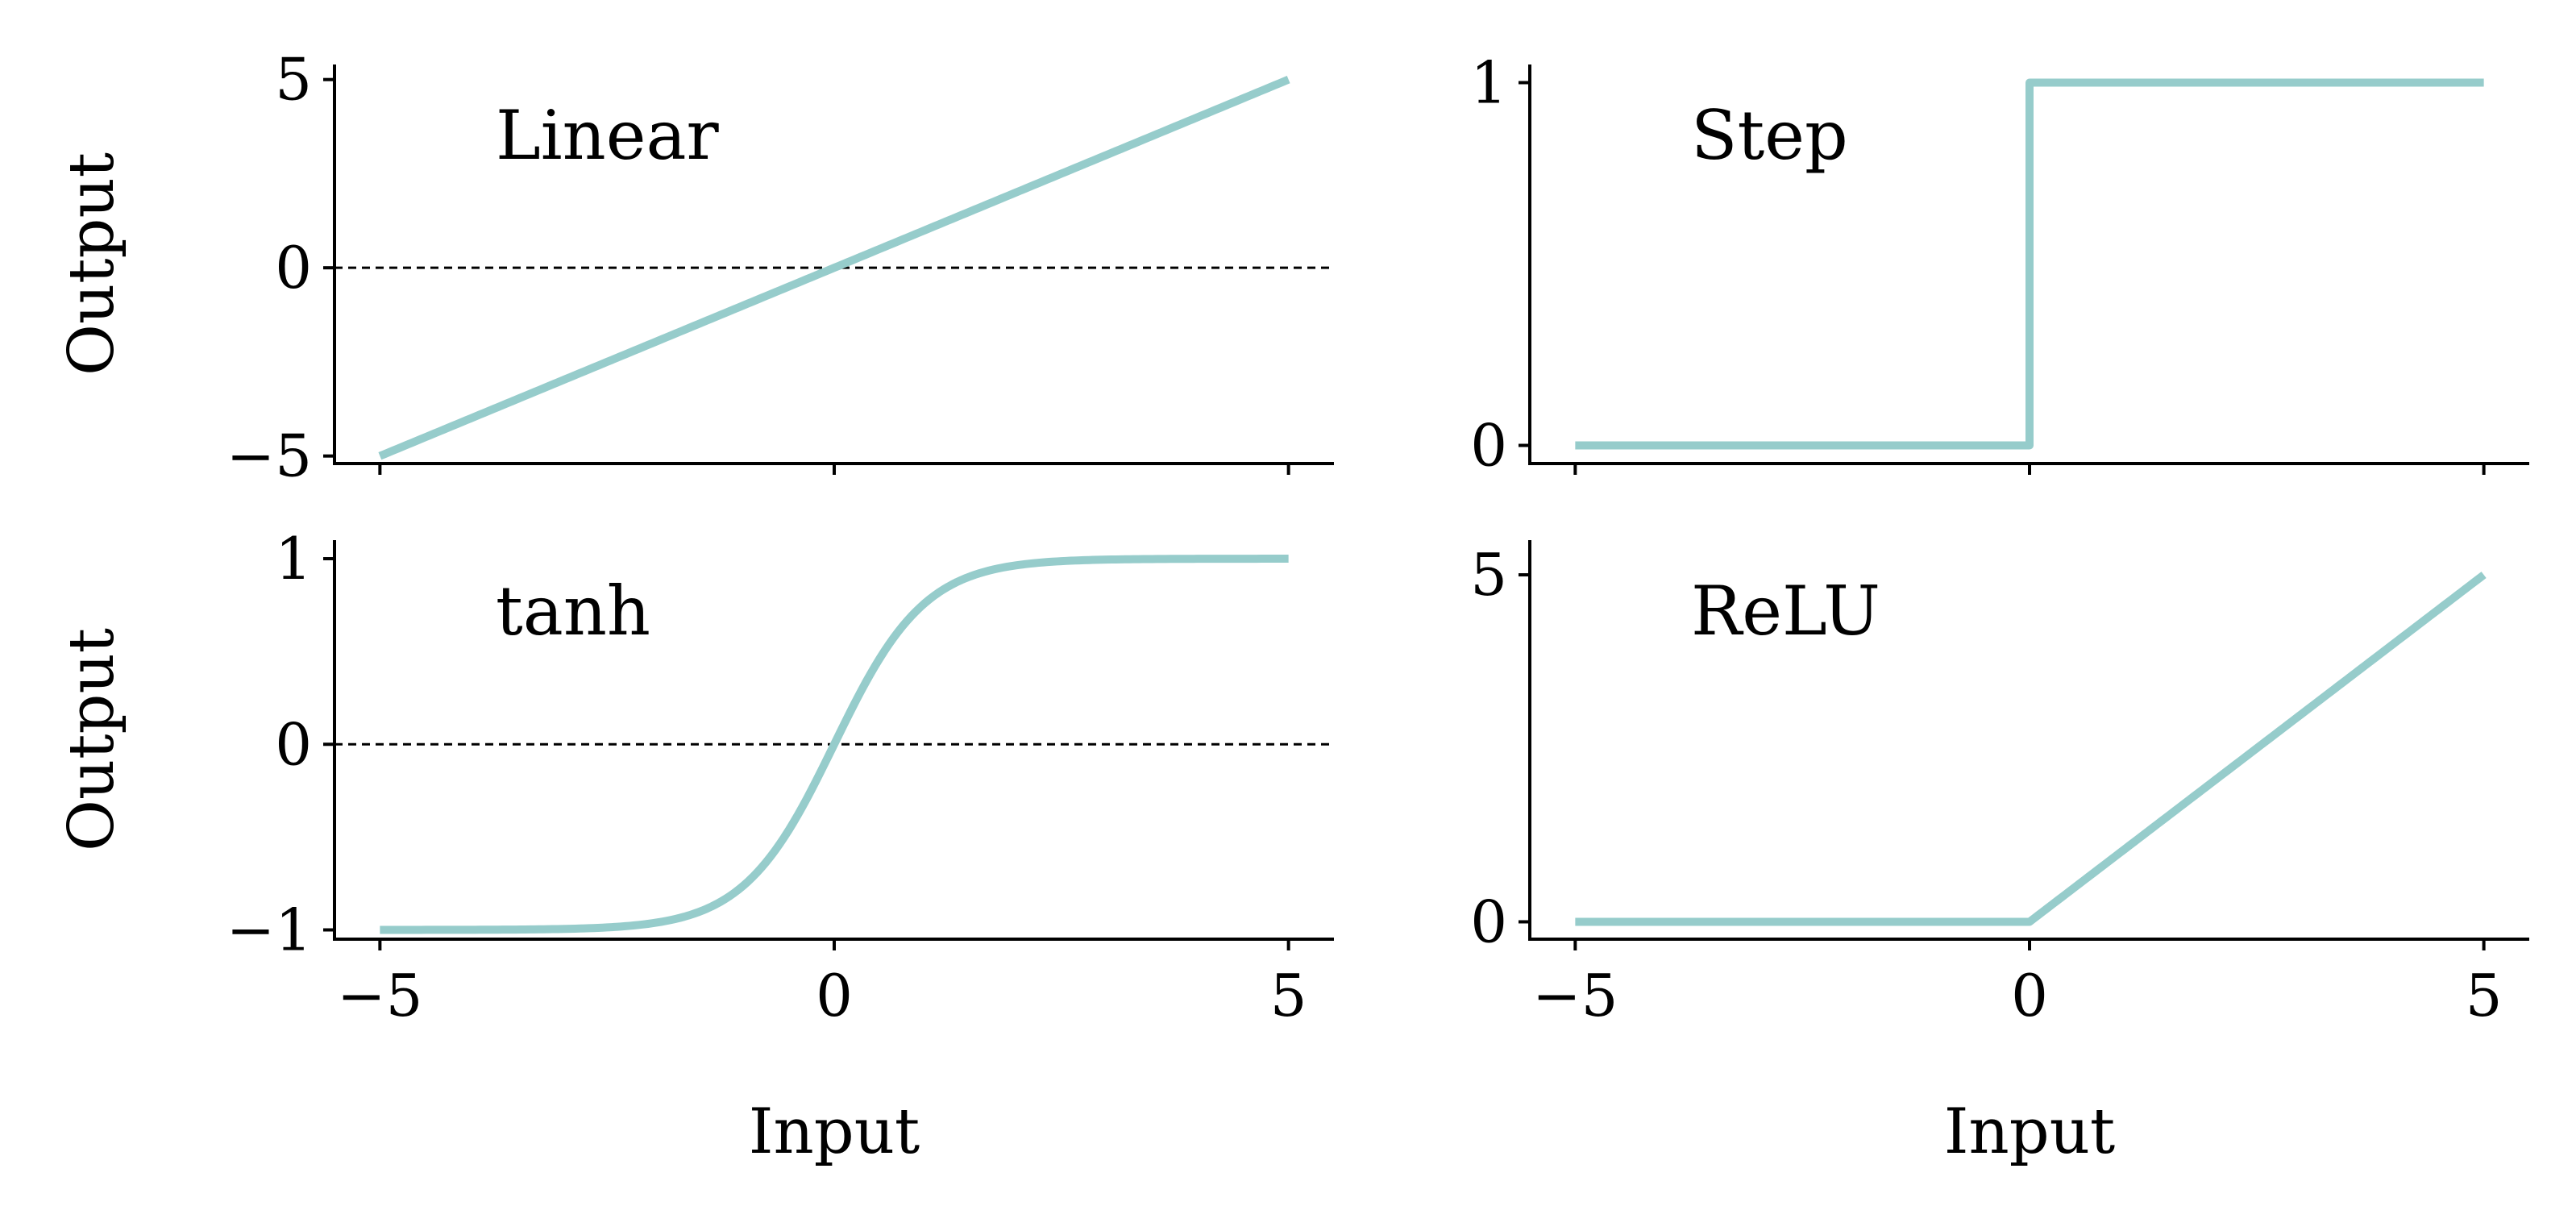 This screenshot has width=2576, height=1231. What do you see at coordinates (293, 268) in the screenshot?
I see `linear-y-tick-label: 0` at bounding box center [293, 268].